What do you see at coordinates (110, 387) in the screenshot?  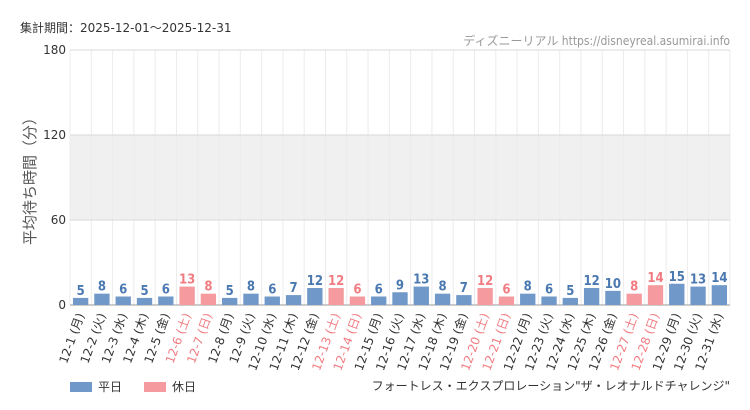 I see `legend-label-weekday: 平日` at bounding box center [110, 387].